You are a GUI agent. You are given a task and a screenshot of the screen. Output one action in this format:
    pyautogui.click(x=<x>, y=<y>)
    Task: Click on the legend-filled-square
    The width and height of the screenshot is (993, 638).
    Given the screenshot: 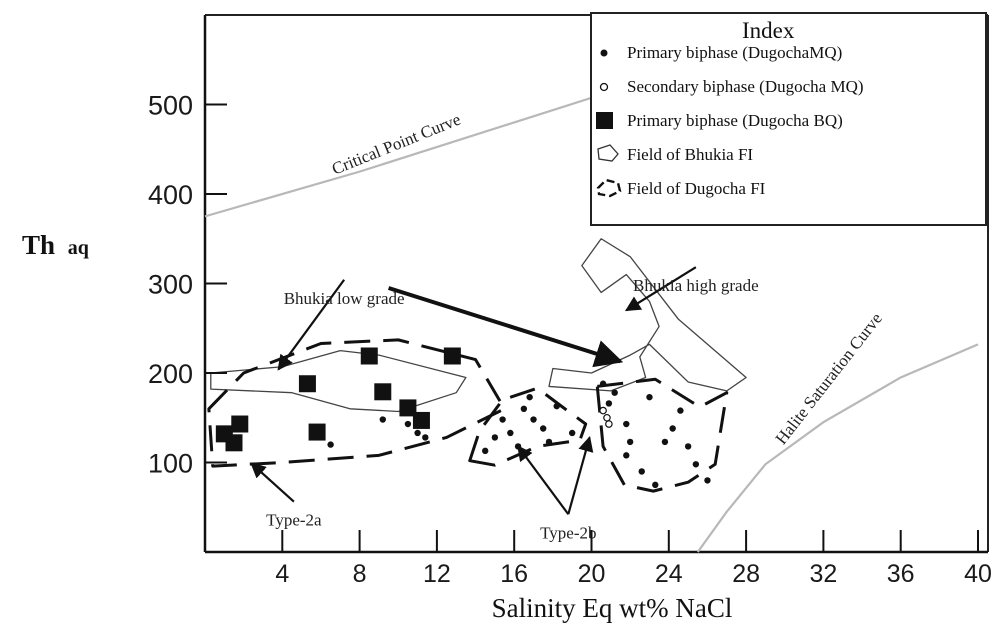 What is the action you would take?
    pyautogui.click(x=604, y=120)
    